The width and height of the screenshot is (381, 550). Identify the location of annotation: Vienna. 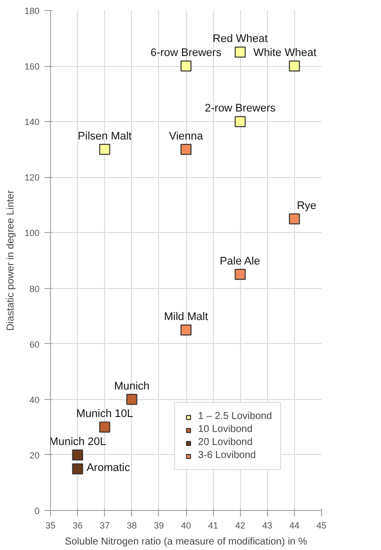
(186, 136).